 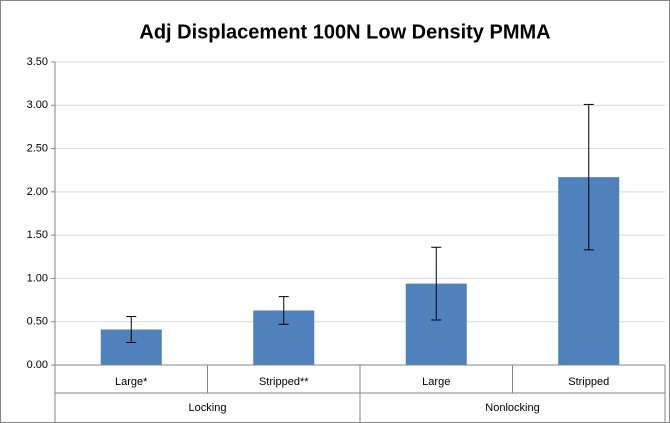 What do you see at coordinates (588, 382) in the screenshot?
I see `x-tick-label: Stripped` at bounding box center [588, 382].